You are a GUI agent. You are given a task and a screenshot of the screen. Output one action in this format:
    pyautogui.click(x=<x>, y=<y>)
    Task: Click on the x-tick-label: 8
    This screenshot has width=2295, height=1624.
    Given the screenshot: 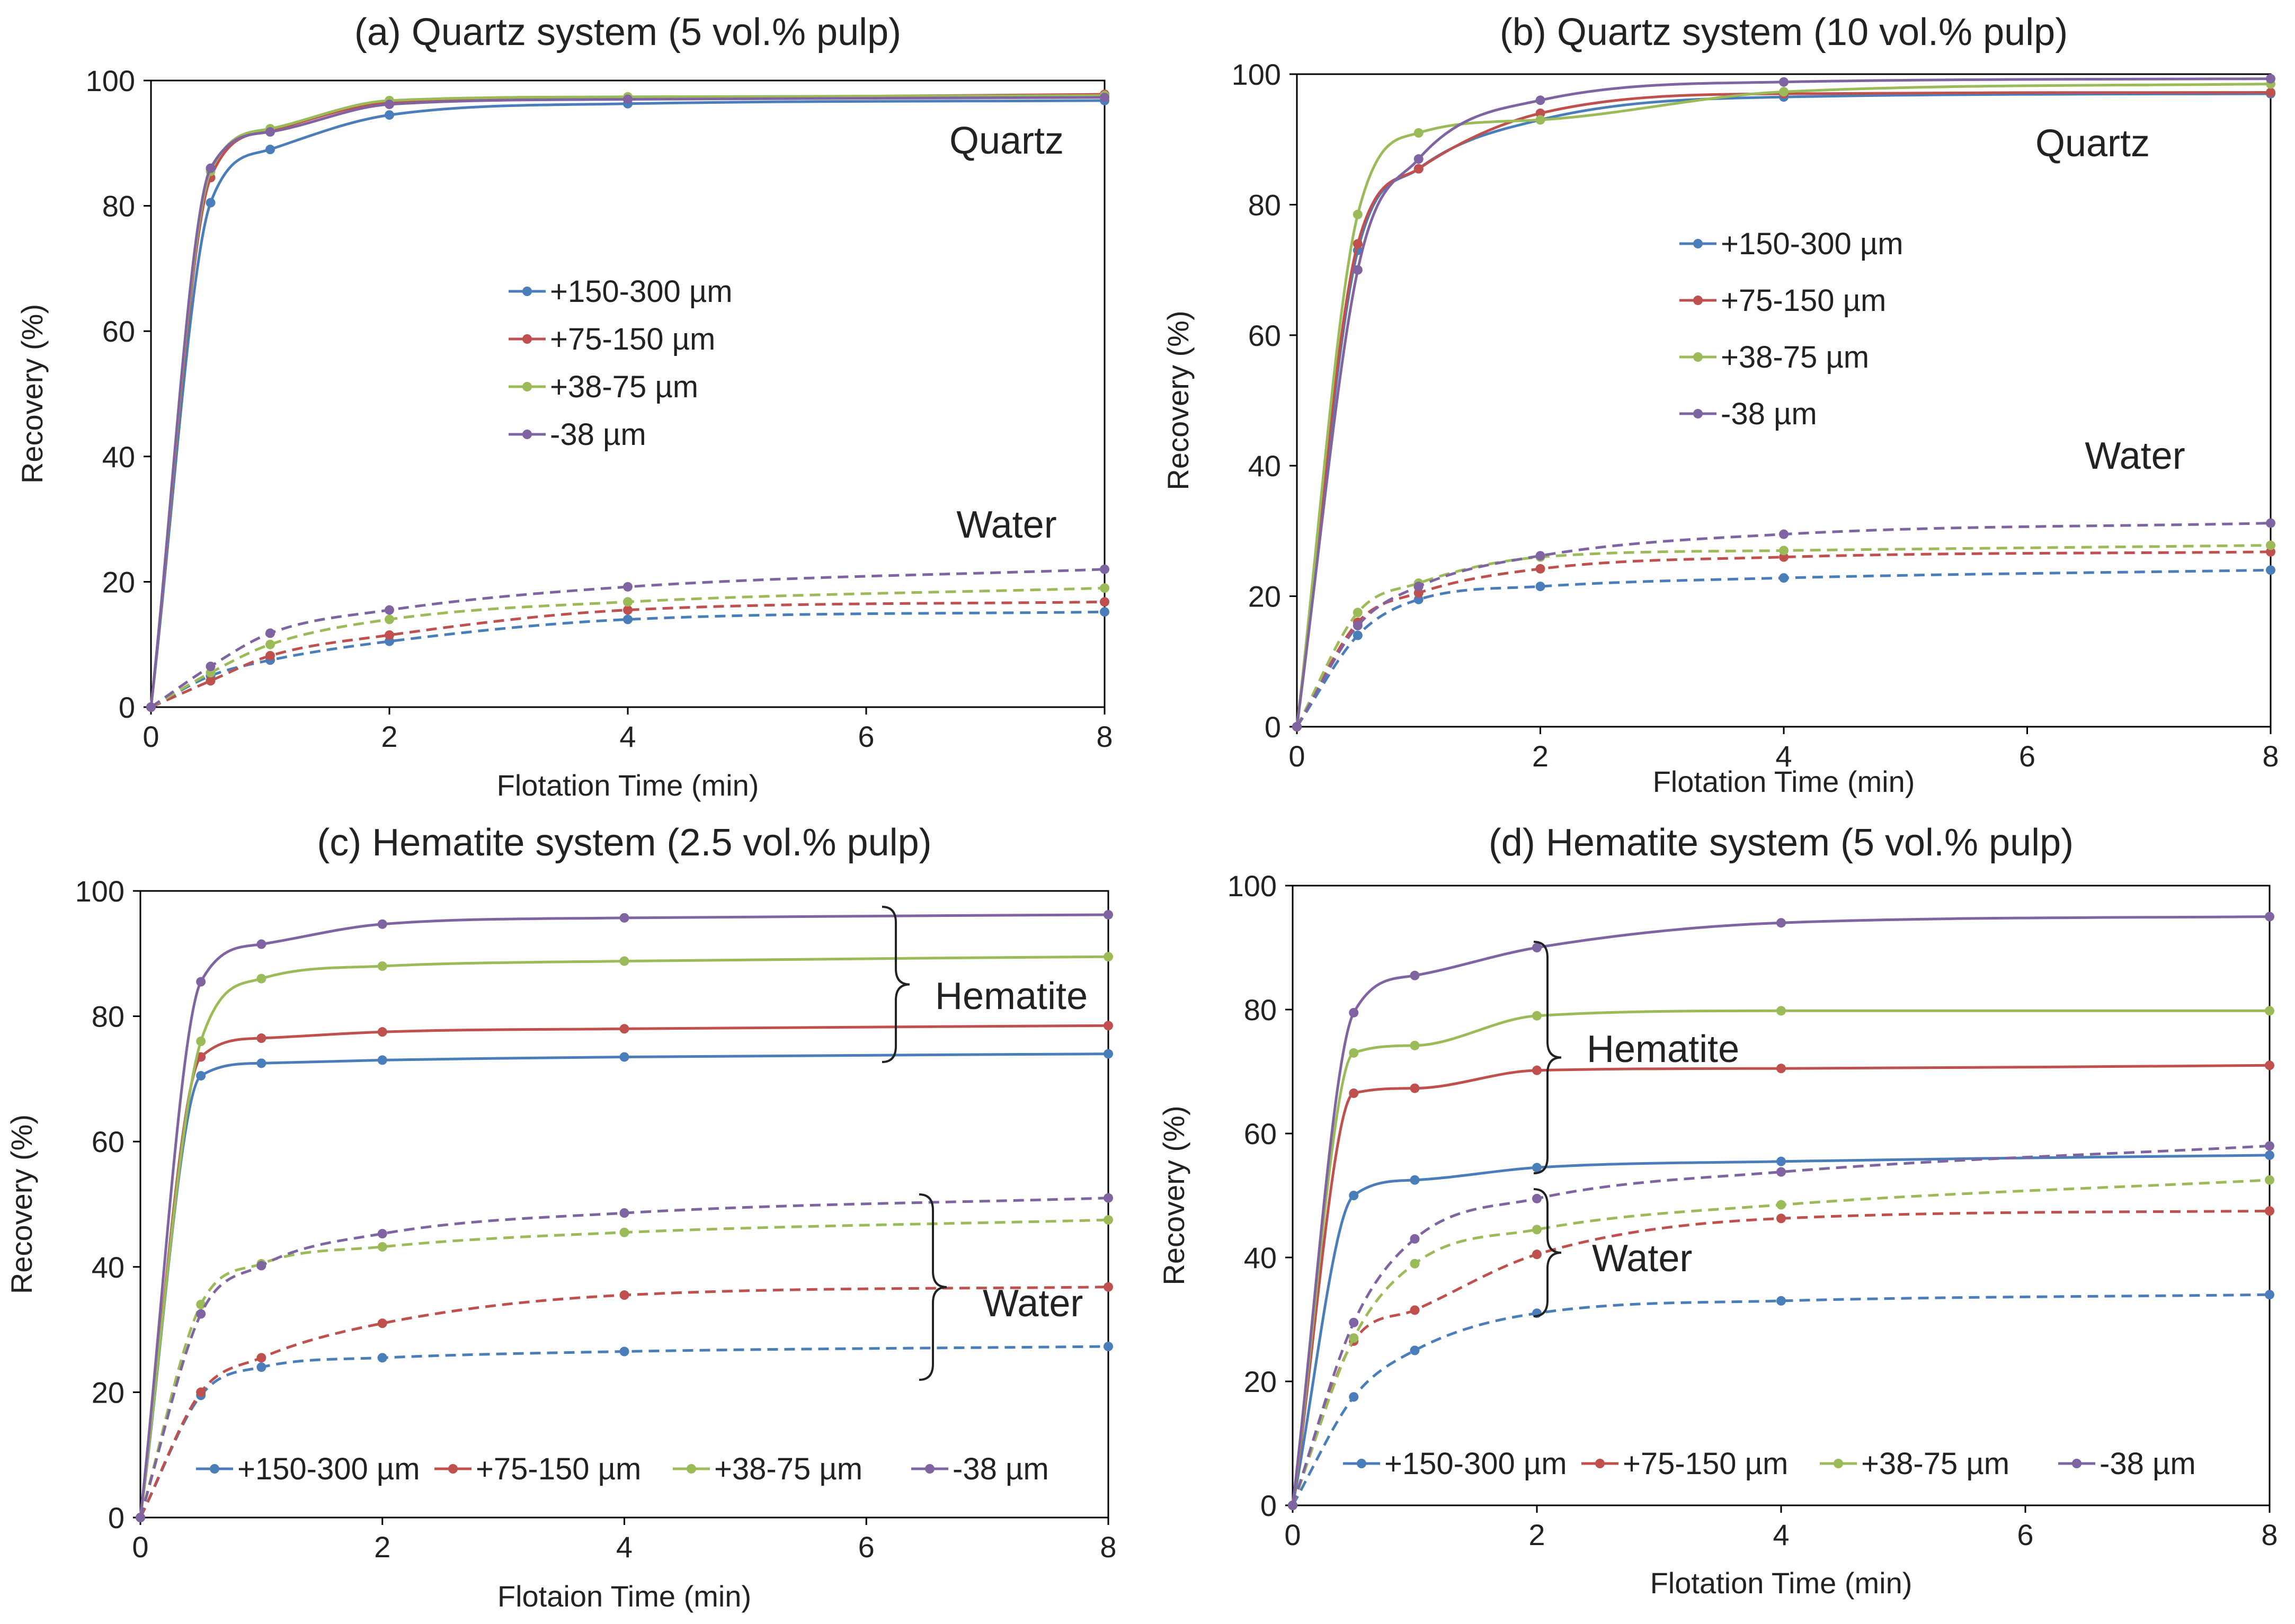 What is the action you would take?
    pyautogui.click(x=2269, y=1534)
    